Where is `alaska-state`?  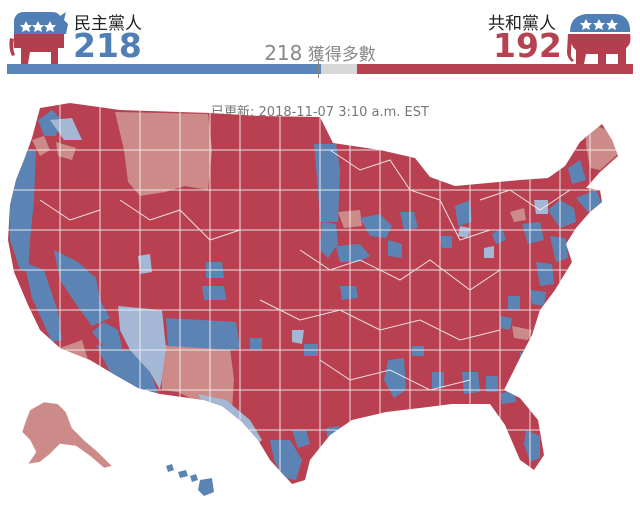 alaska-state is located at coordinates (67, 435).